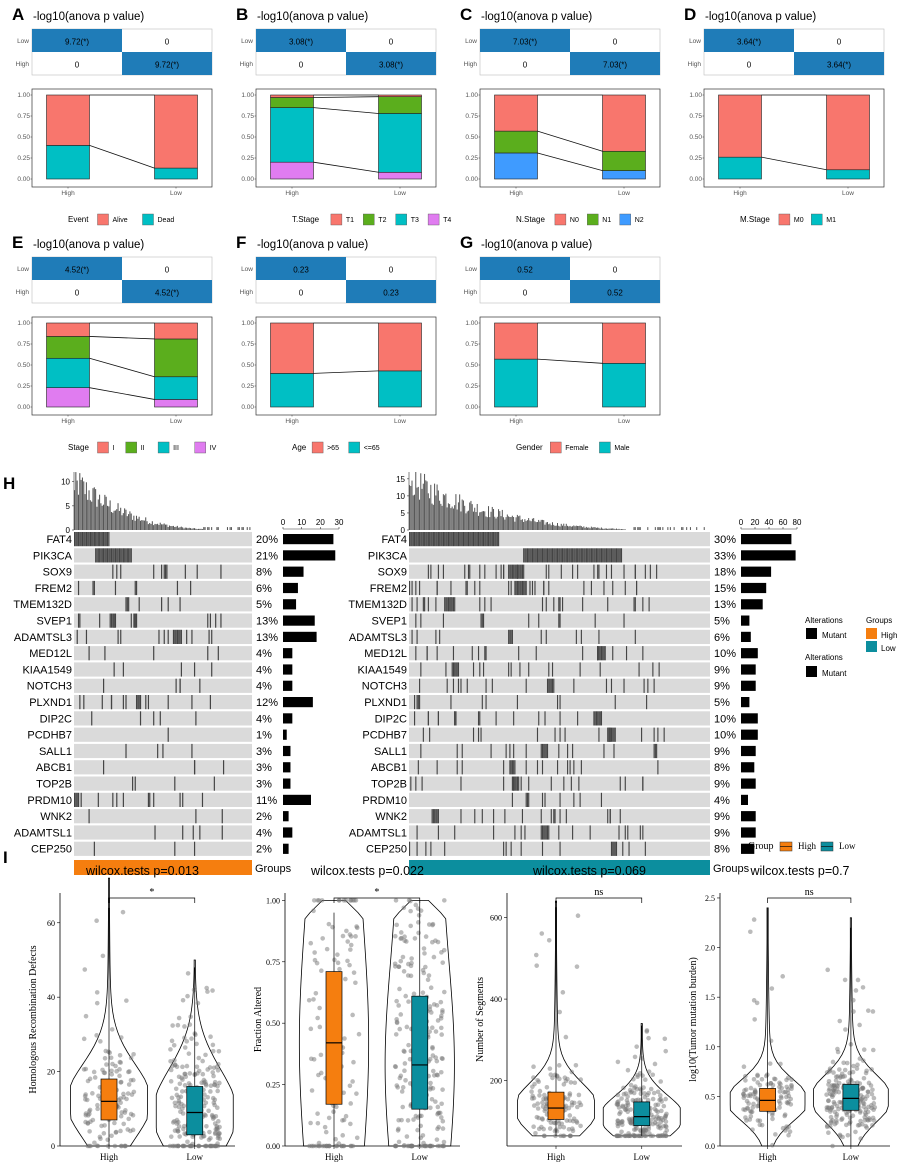 The image size is (920, 1166). What do you see at coordinates (53, 556) in the screenshot?
I see `gene-label: PIK3CA` at bounding box center [53, 556].